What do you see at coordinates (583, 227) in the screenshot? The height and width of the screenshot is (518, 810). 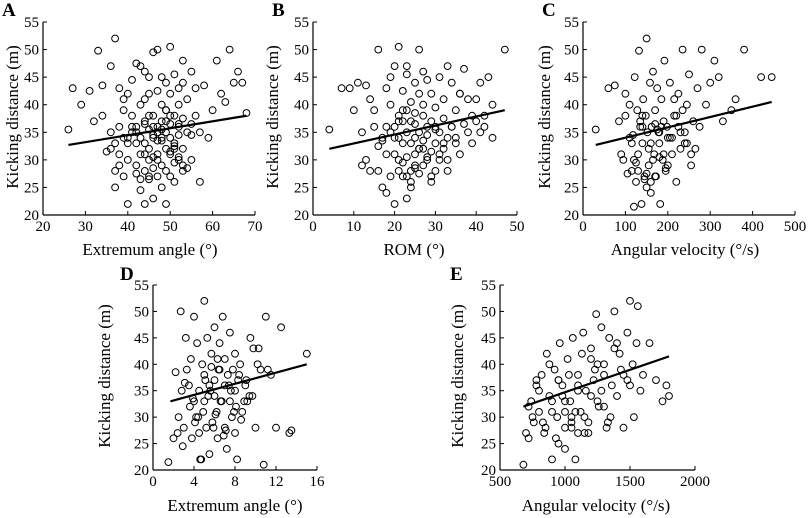 I see `panel-c-x-tick-label: 0` at bounding box center [583, 227].